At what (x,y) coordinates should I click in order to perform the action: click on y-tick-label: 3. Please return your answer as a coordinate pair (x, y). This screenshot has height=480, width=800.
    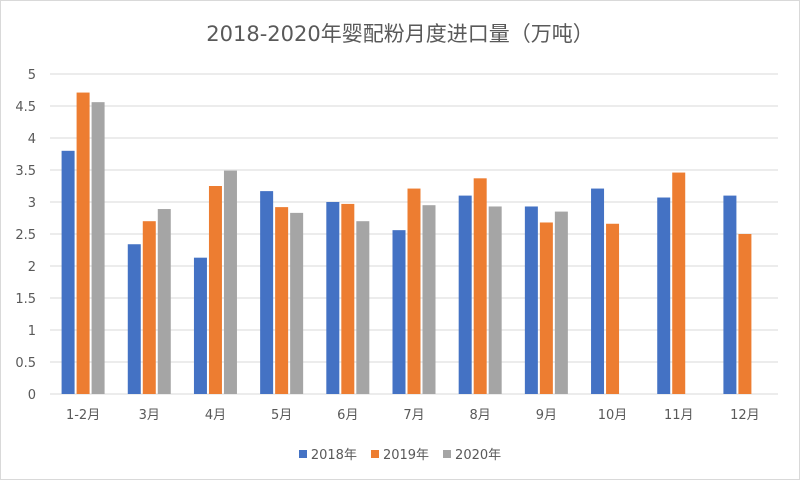
    Looking at the image, I should click on (32, 203).